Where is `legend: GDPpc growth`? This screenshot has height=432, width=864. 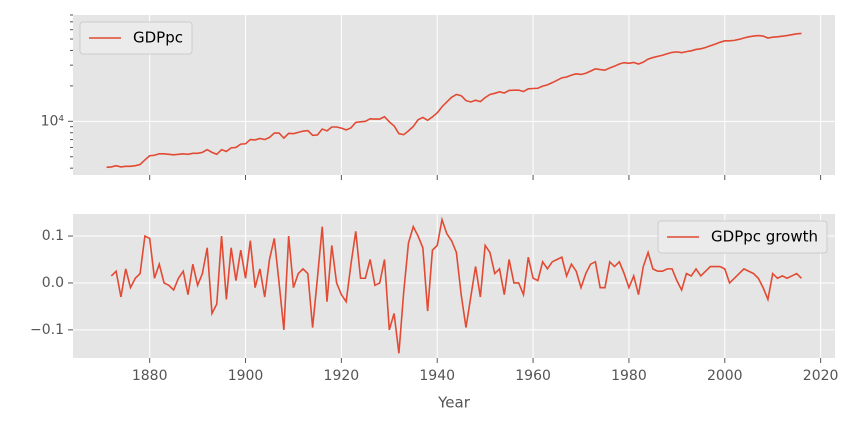 legend: GDPpc growth is located at coordinates (742, 237).